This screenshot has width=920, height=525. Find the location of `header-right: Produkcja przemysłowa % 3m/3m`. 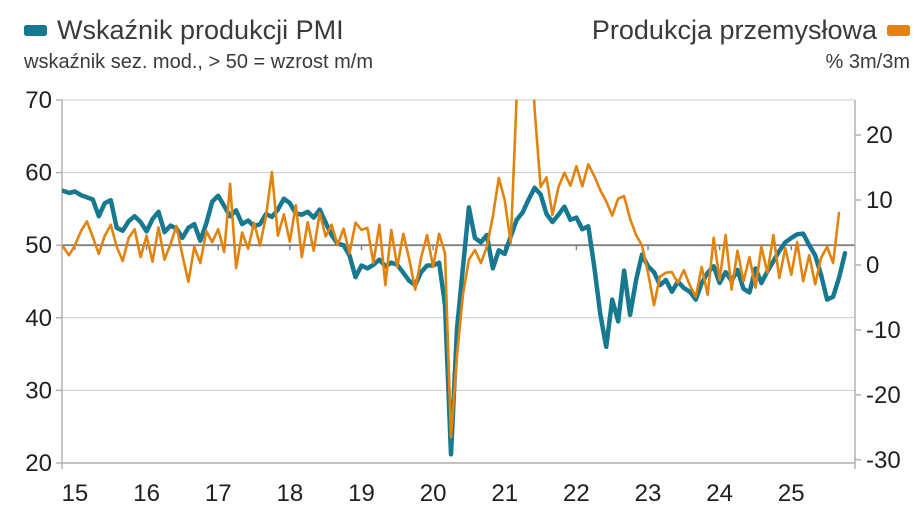

header-right: Produkcja przemysłowa % 3m/3m is located at coordinates (751, 44).